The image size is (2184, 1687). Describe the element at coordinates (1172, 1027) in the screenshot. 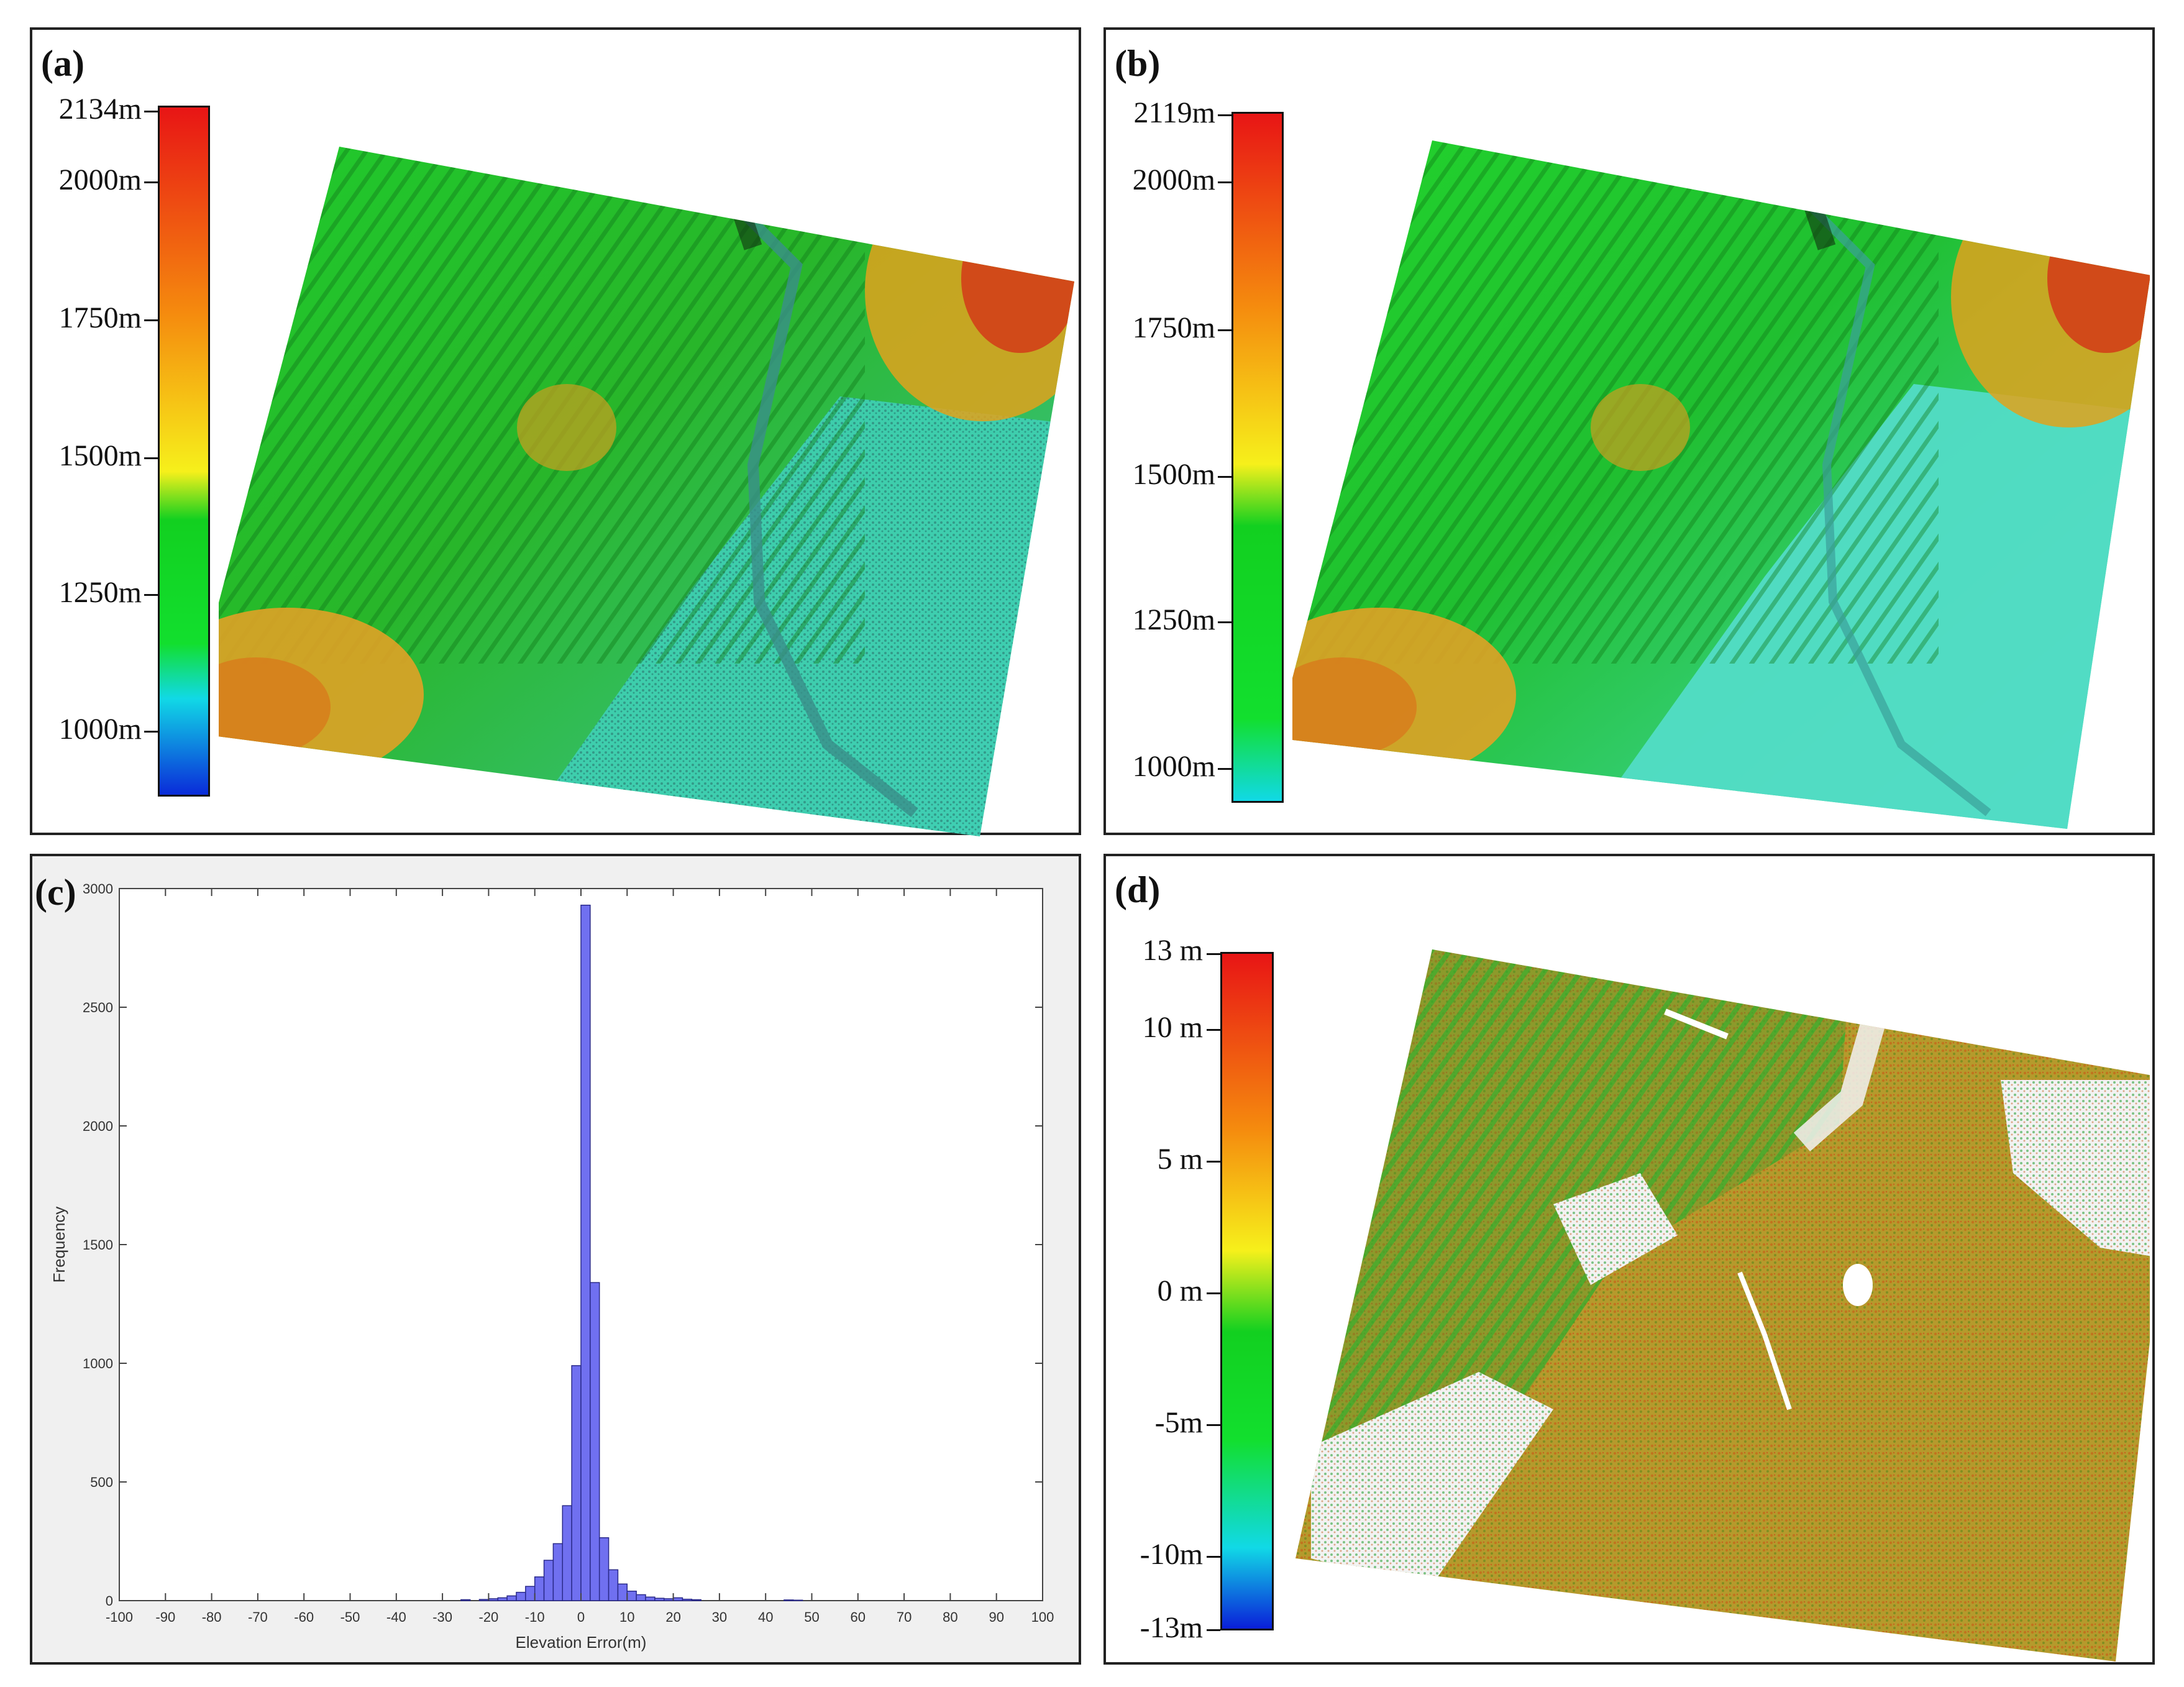

I see `colorbar-label: 10 m` at that location.